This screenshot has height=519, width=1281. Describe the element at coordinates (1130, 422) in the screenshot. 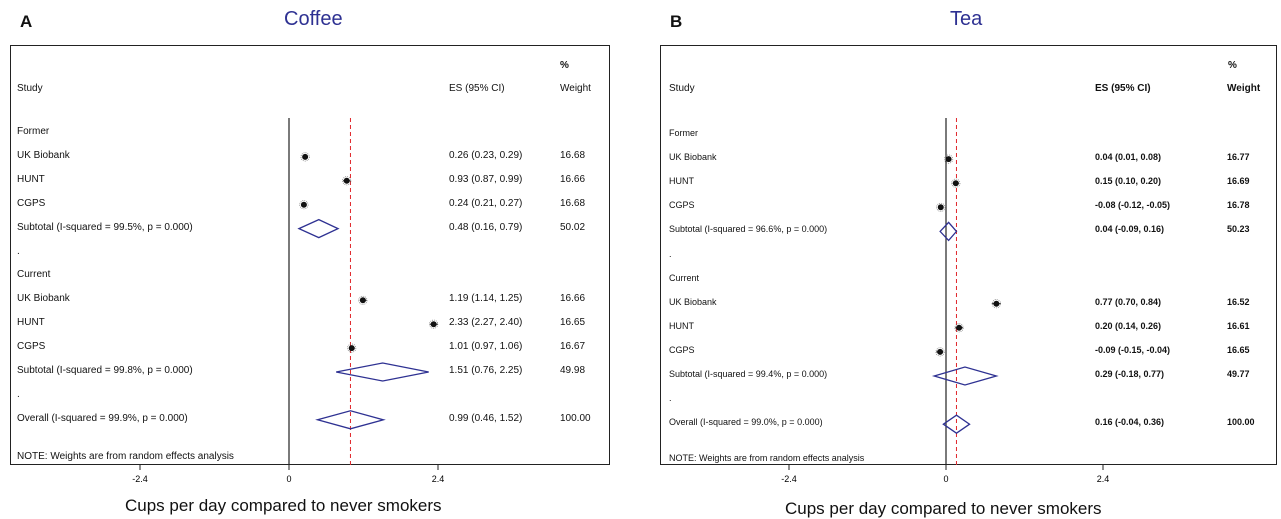

I see `effect-size-value: 0.16 (-0.04, 0.36)` at that location.